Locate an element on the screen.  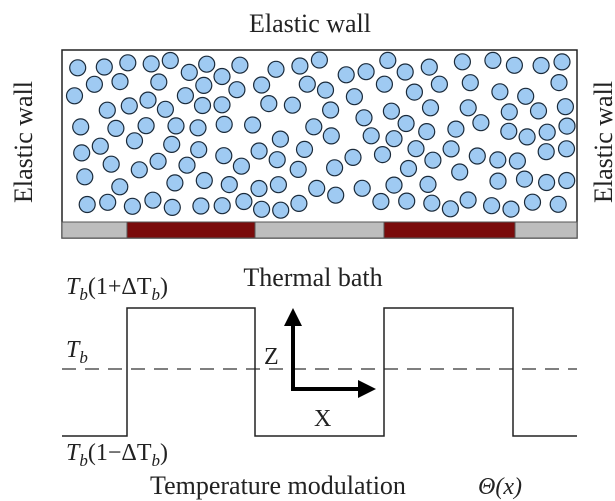
hot-segment is located at coordinates (191, 230).